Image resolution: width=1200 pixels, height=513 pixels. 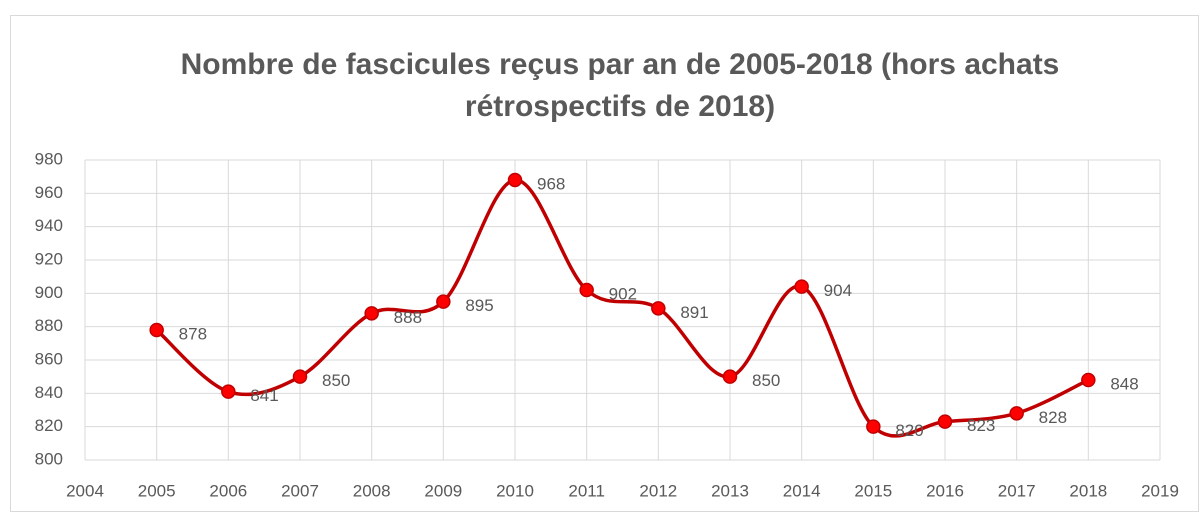 What do you see at coordinates (620, 106) in the screenshot?
I see `chart-title: rétrospectifs de 2018)` at bounding box center [620, 106].